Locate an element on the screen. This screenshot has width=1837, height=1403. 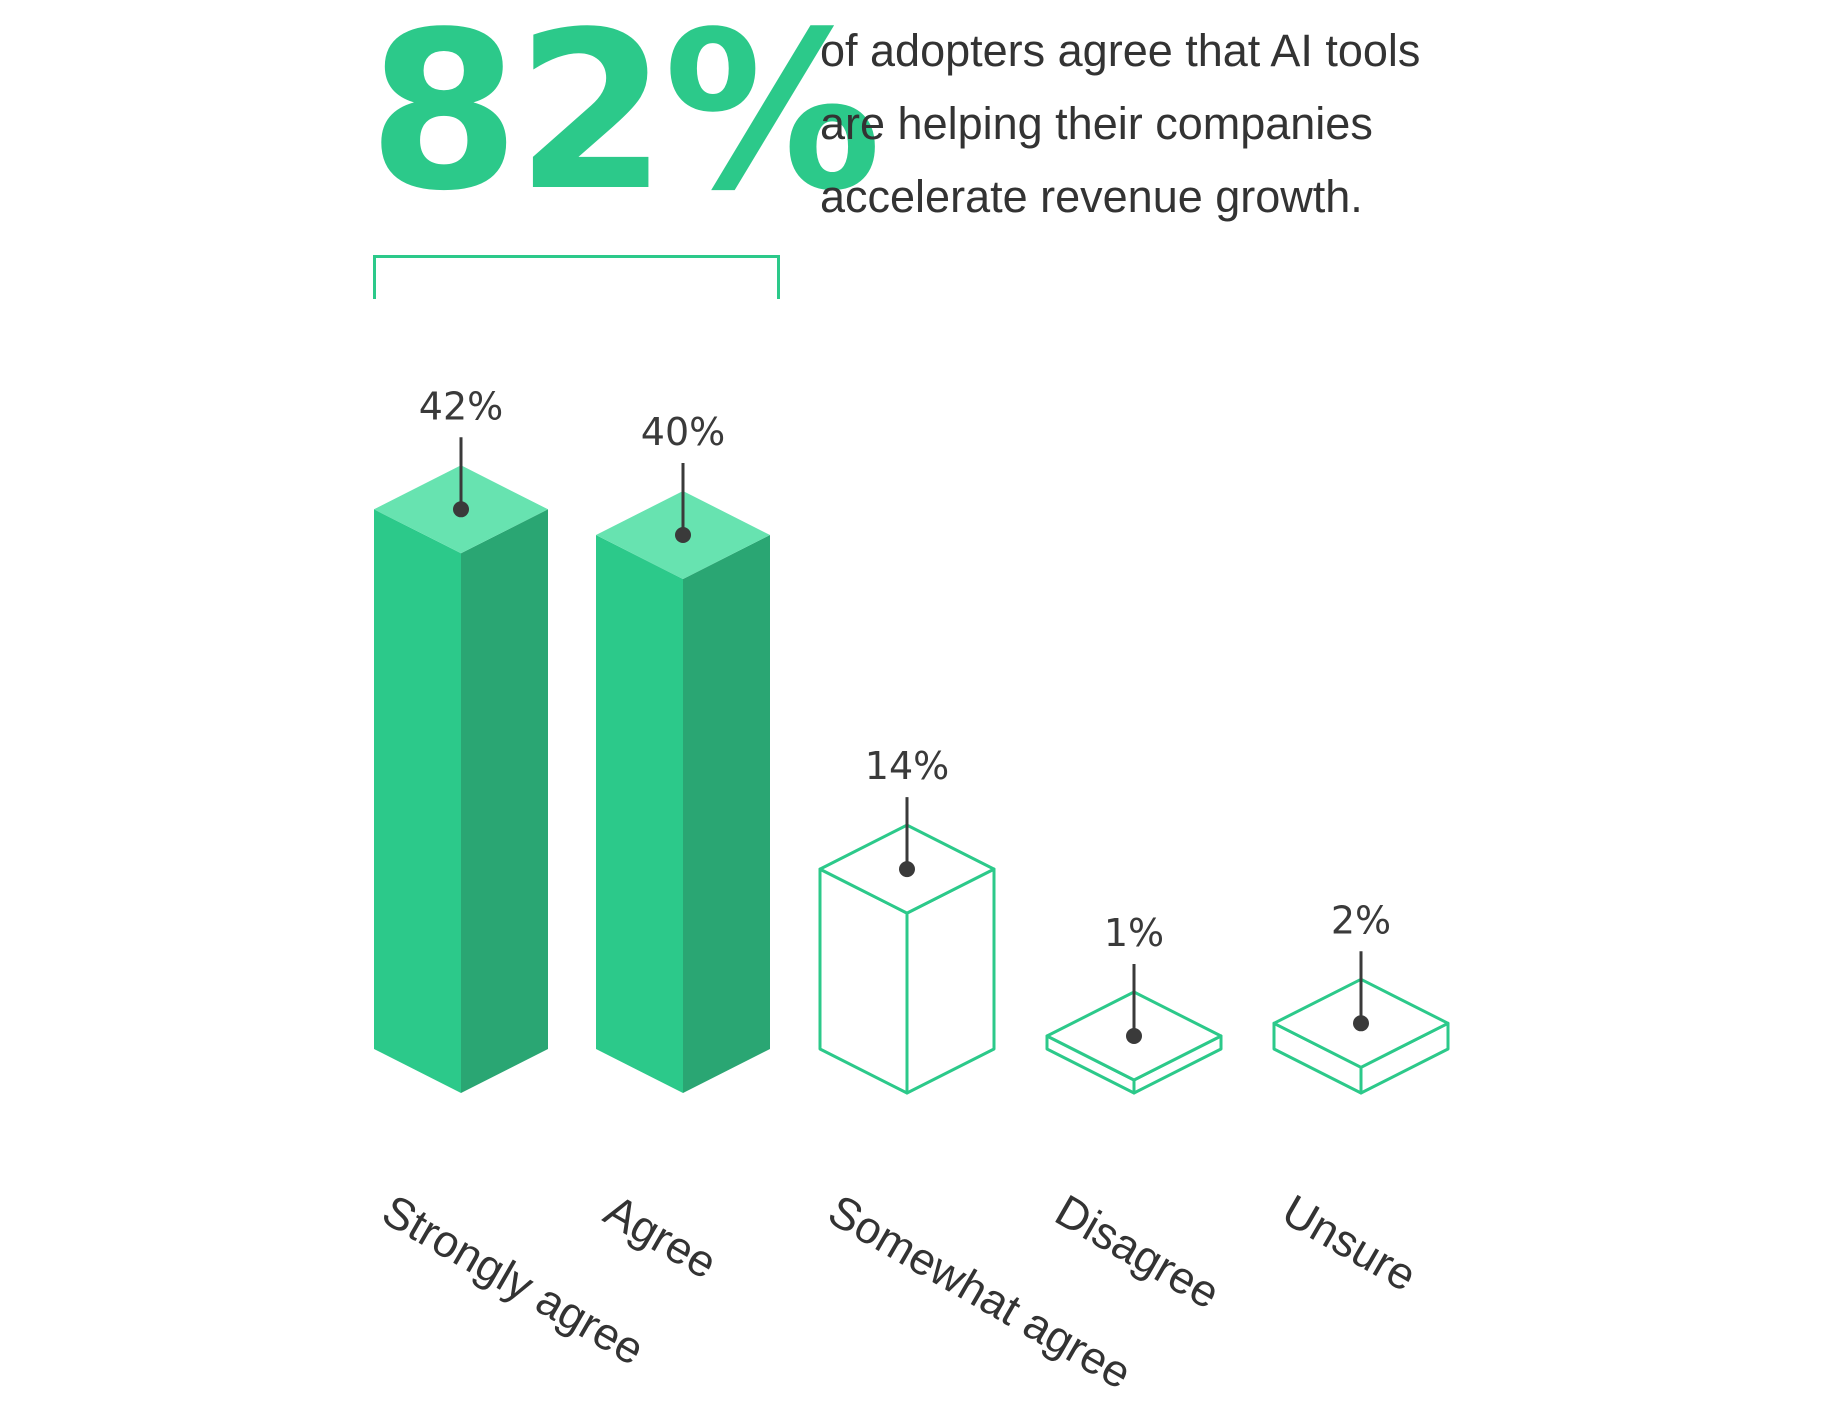
category-label: Agree is located at coordinates (661, 1236).